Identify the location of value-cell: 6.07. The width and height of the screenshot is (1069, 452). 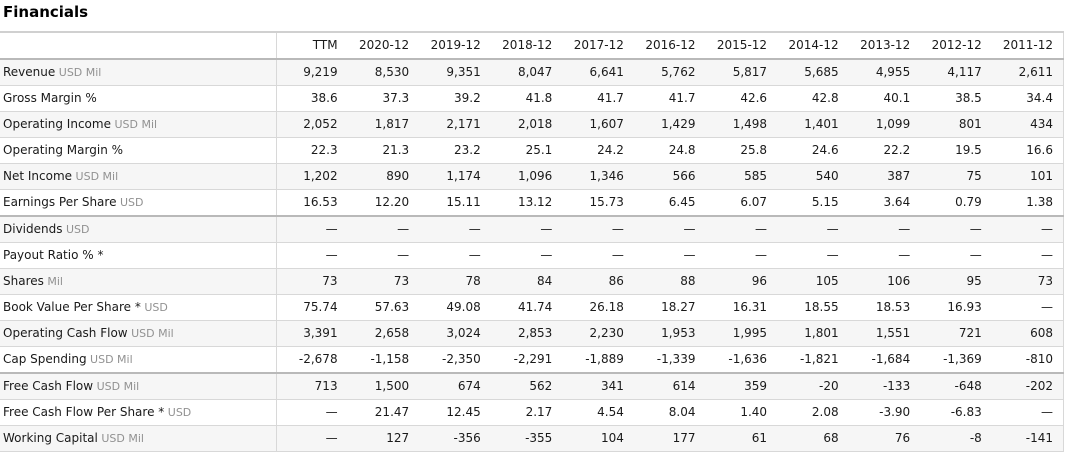
(754, 202).